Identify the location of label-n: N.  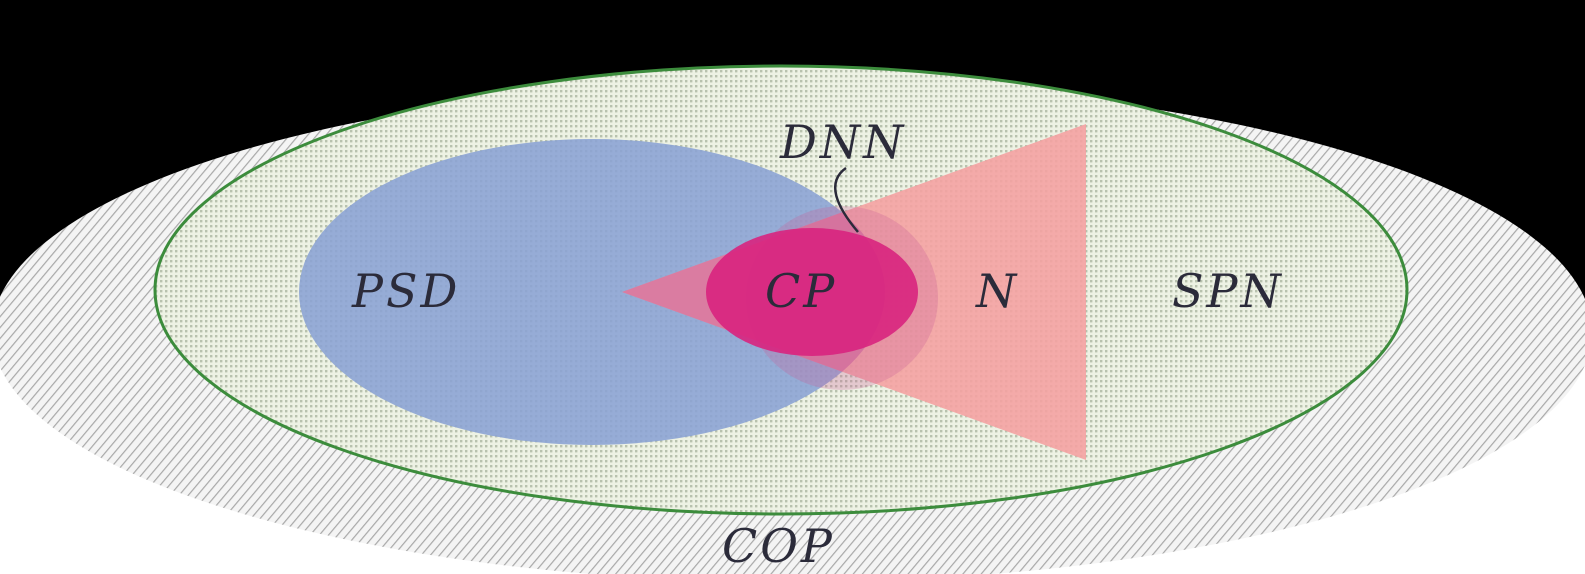
(997, 291).